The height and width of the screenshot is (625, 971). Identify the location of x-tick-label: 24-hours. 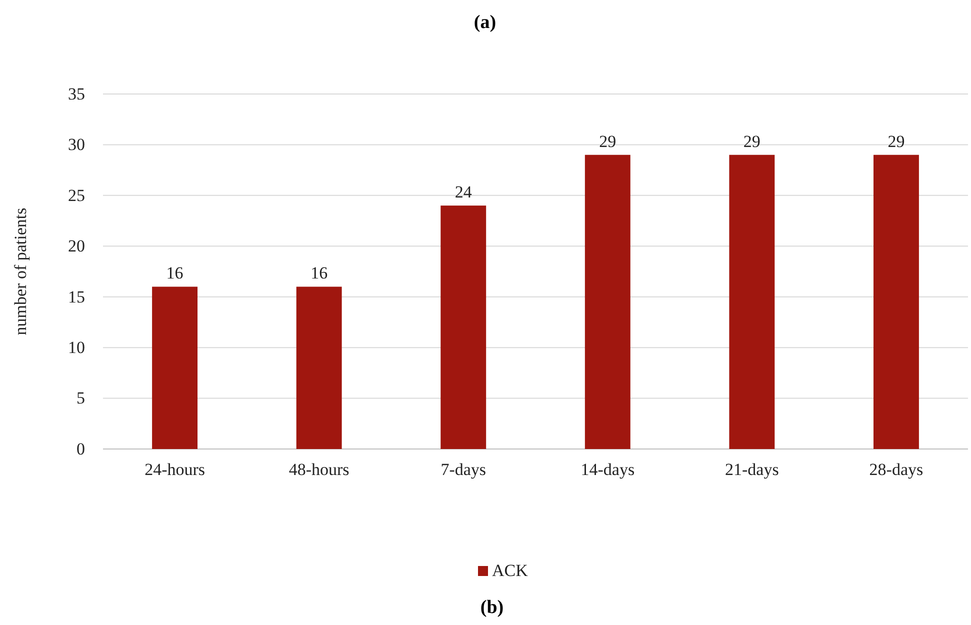
(175, 470).